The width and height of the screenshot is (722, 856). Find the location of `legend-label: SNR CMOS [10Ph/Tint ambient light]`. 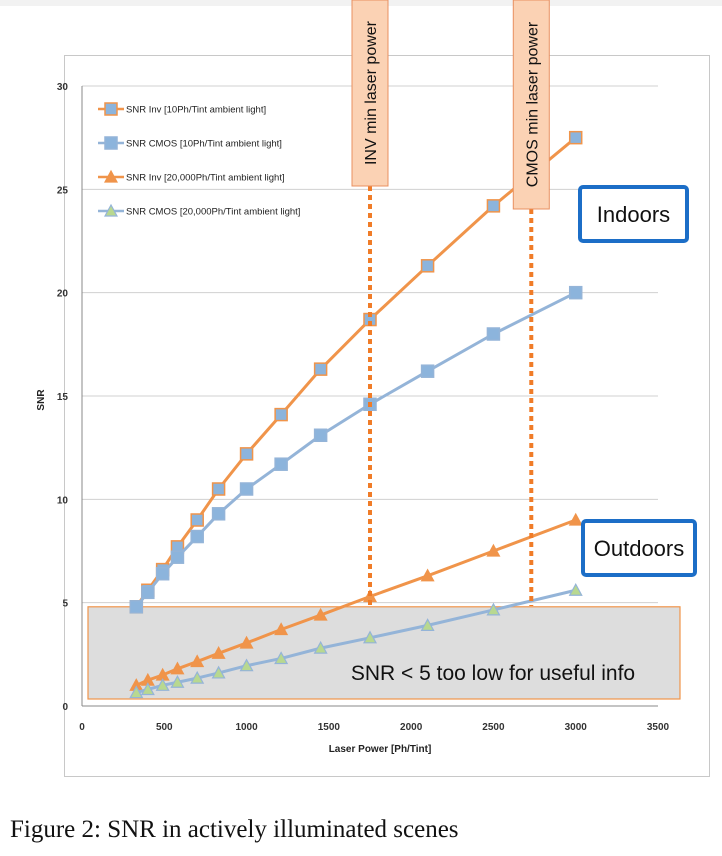

legend-label: SNR CMOS [10Ph/Tint ambient light] is located at coordinates (204, 144).